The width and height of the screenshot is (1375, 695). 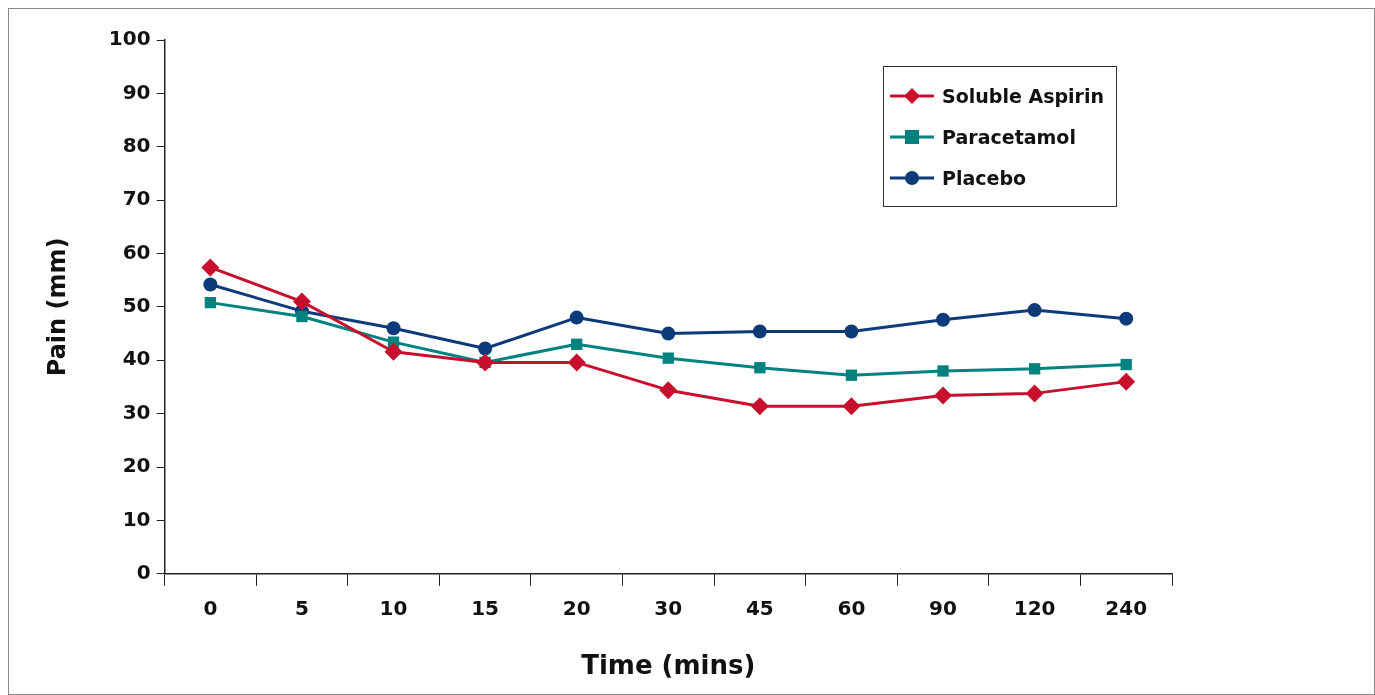 I want to click on x-tick-label: 90, so click(x=943, y=608).